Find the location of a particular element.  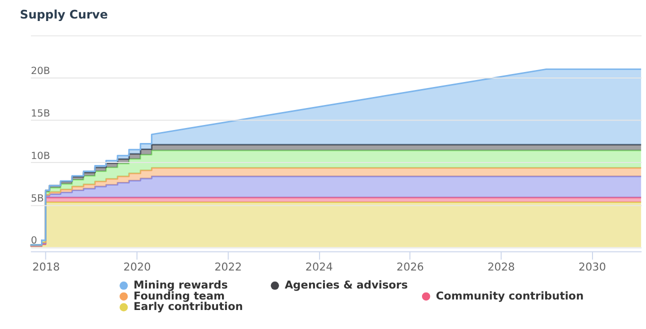

x-tick-label: 2022 is located at coordinates (228, 267).